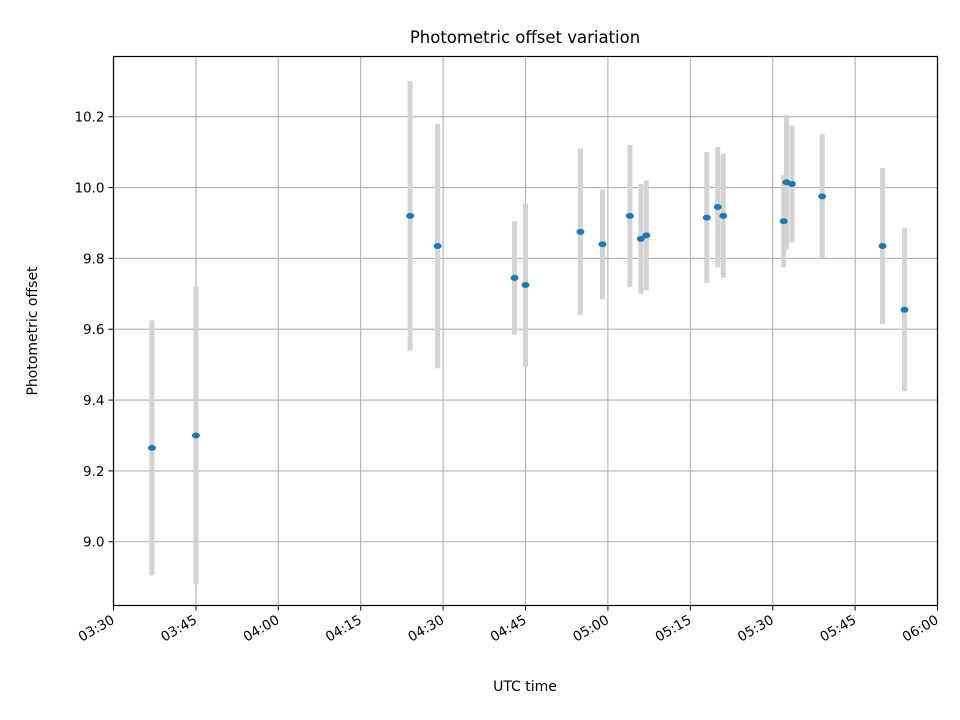 The width and height of the screenshot is (960, 720). Describe the element at coordinates (97, 628) in the screenshot. I see `x-tick-label: 03:30` at that location.